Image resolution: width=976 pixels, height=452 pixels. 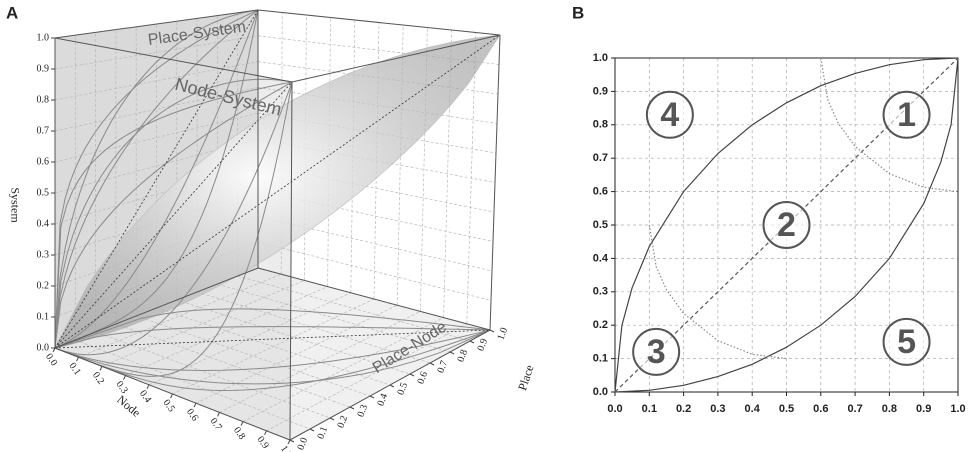 What do you see at coordinates (12, 12) in the screenshot?
I see `panel-label: A` at bounding box center [12, 12].